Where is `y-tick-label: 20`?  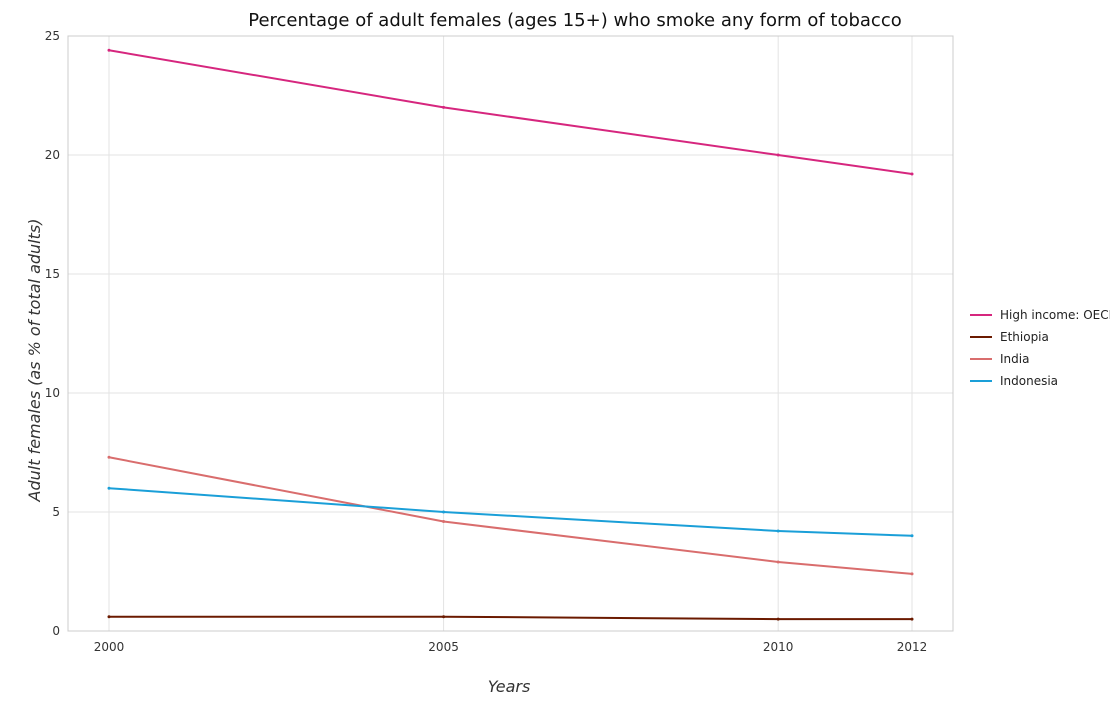 y-tick-label: 20 is located at coordinates (52, 155).